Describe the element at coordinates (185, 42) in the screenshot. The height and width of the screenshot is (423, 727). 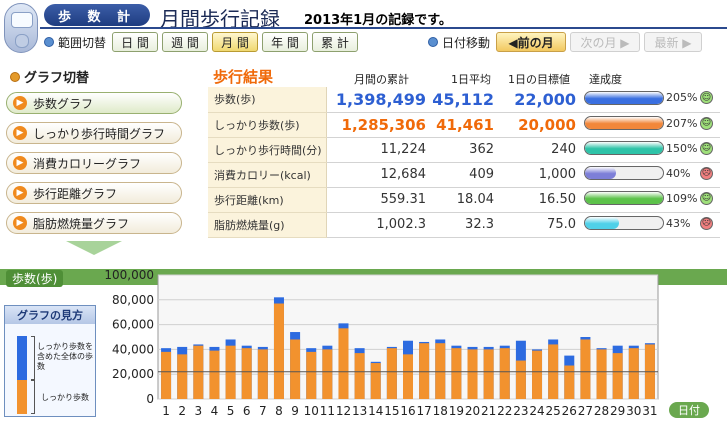
I see `range-button-1: 週 間` at that location.